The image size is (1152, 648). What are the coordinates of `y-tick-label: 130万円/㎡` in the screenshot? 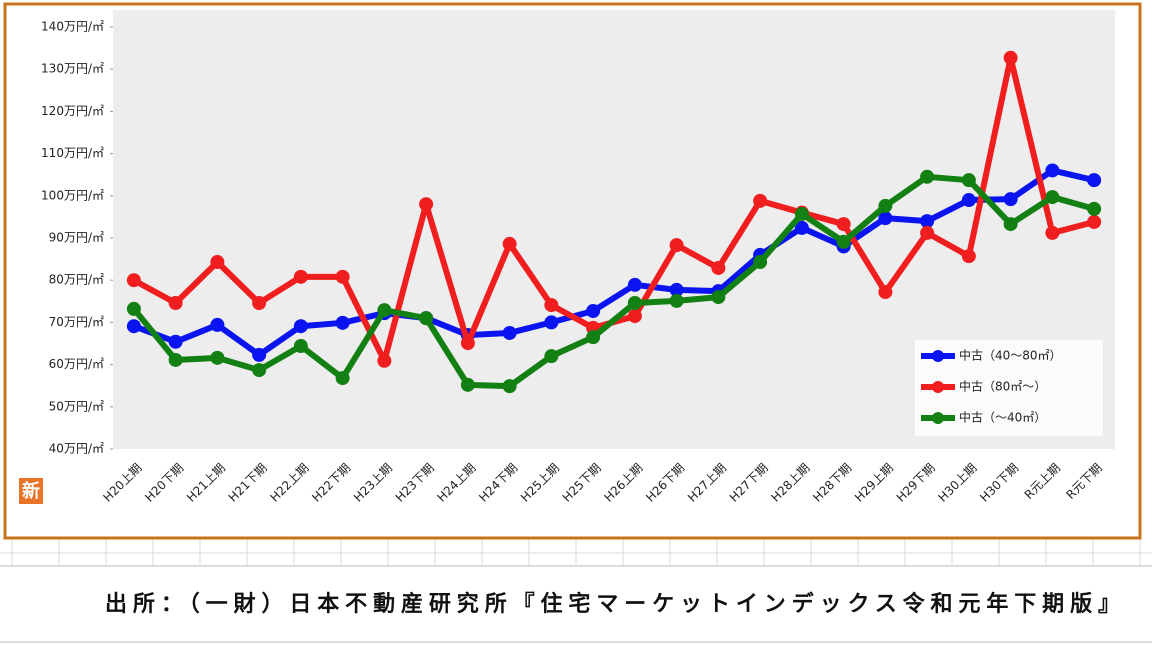 It's located at (72, 69).